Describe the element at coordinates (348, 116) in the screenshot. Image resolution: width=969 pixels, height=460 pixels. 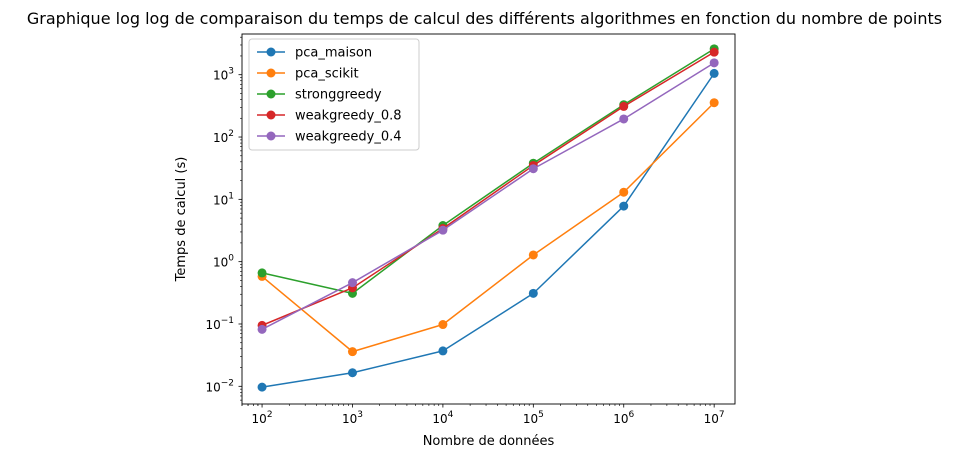
I see `legend-entry: weakgreedy_0.8` at that location.